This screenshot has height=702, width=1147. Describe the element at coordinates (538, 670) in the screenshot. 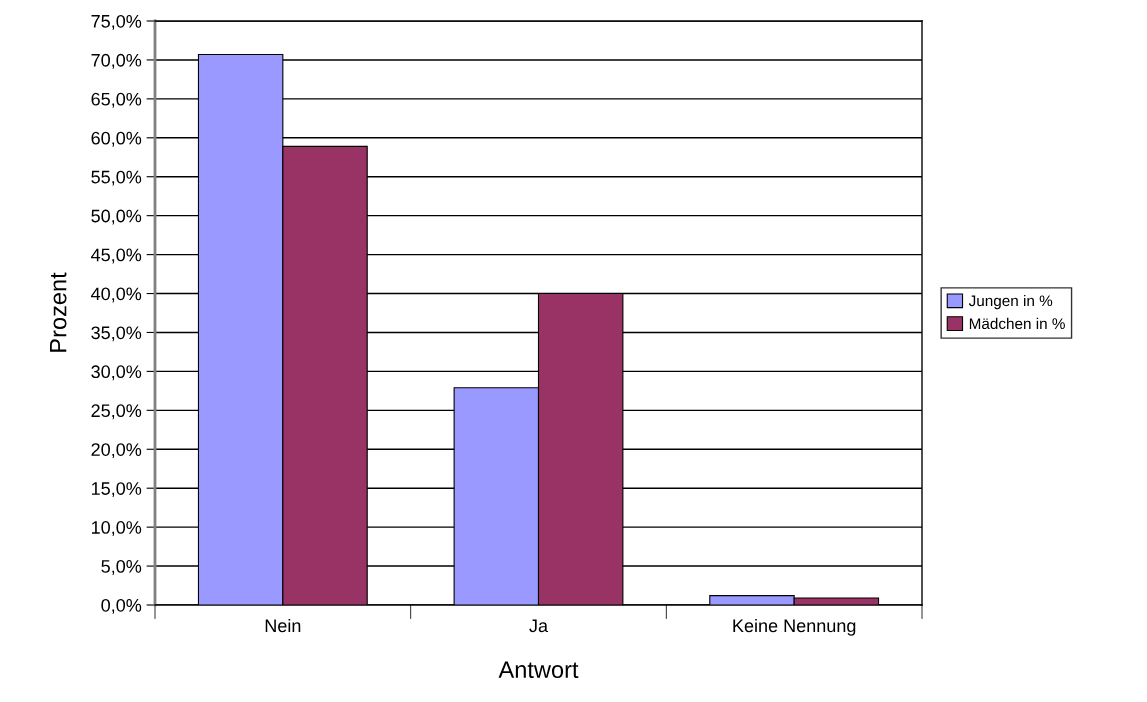

I see `x-axis-title: Antwort` at that location.